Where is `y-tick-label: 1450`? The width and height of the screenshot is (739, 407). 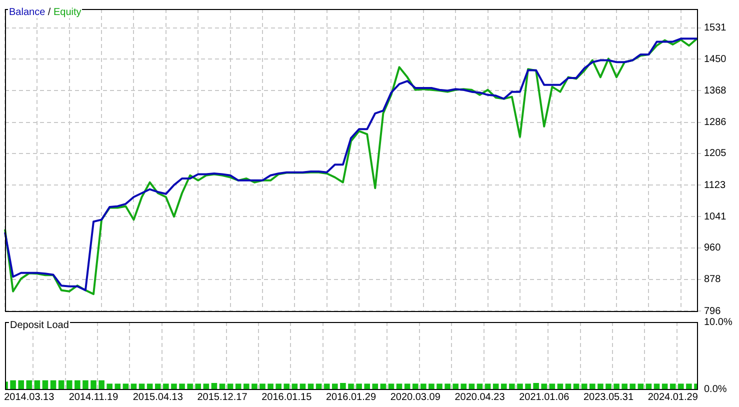 y-tick-label: 1450 is located at coordinates (715, 59).